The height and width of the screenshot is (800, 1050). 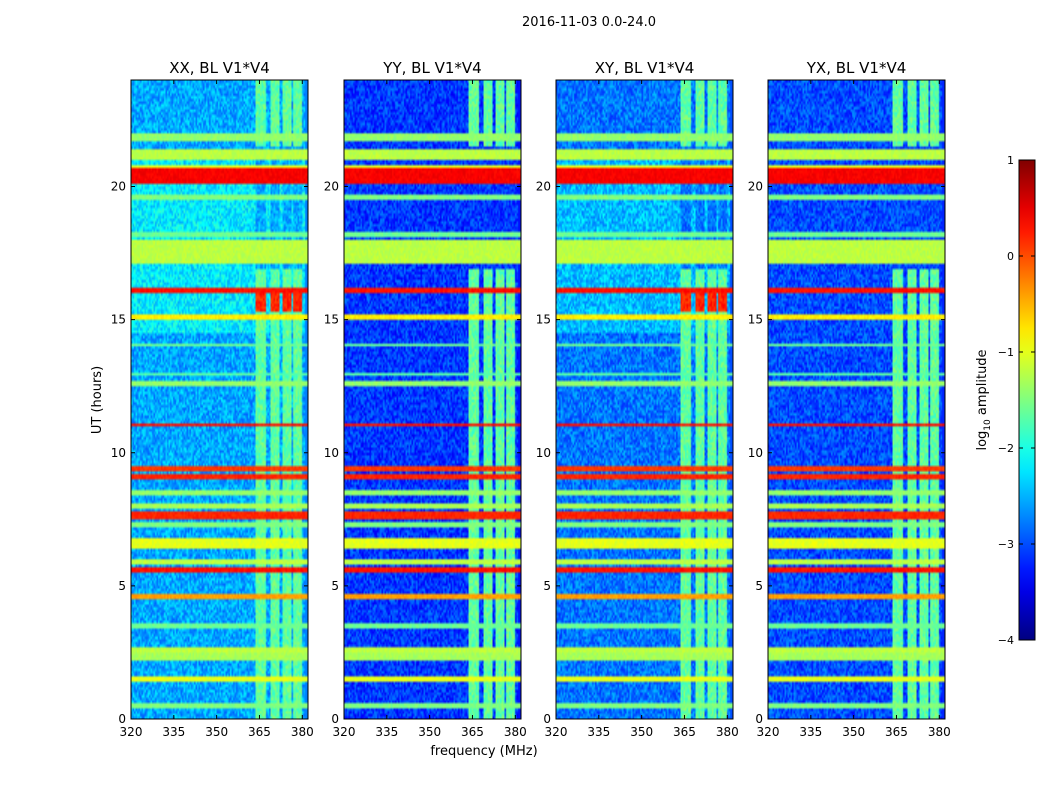 What do you see at coordinates (431, 68) in the screenshot?
I see `panel-title: YY, BL V1*V4` at bounding box center [431, 68].